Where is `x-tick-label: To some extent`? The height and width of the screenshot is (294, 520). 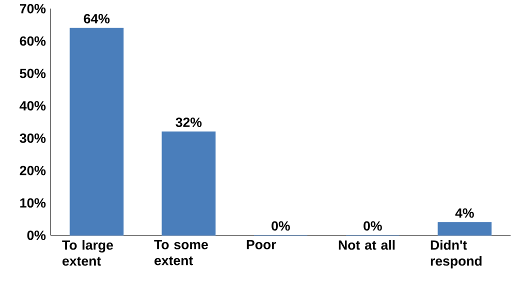
x-tick-label: To some extent is located at coordinates (181, 253).